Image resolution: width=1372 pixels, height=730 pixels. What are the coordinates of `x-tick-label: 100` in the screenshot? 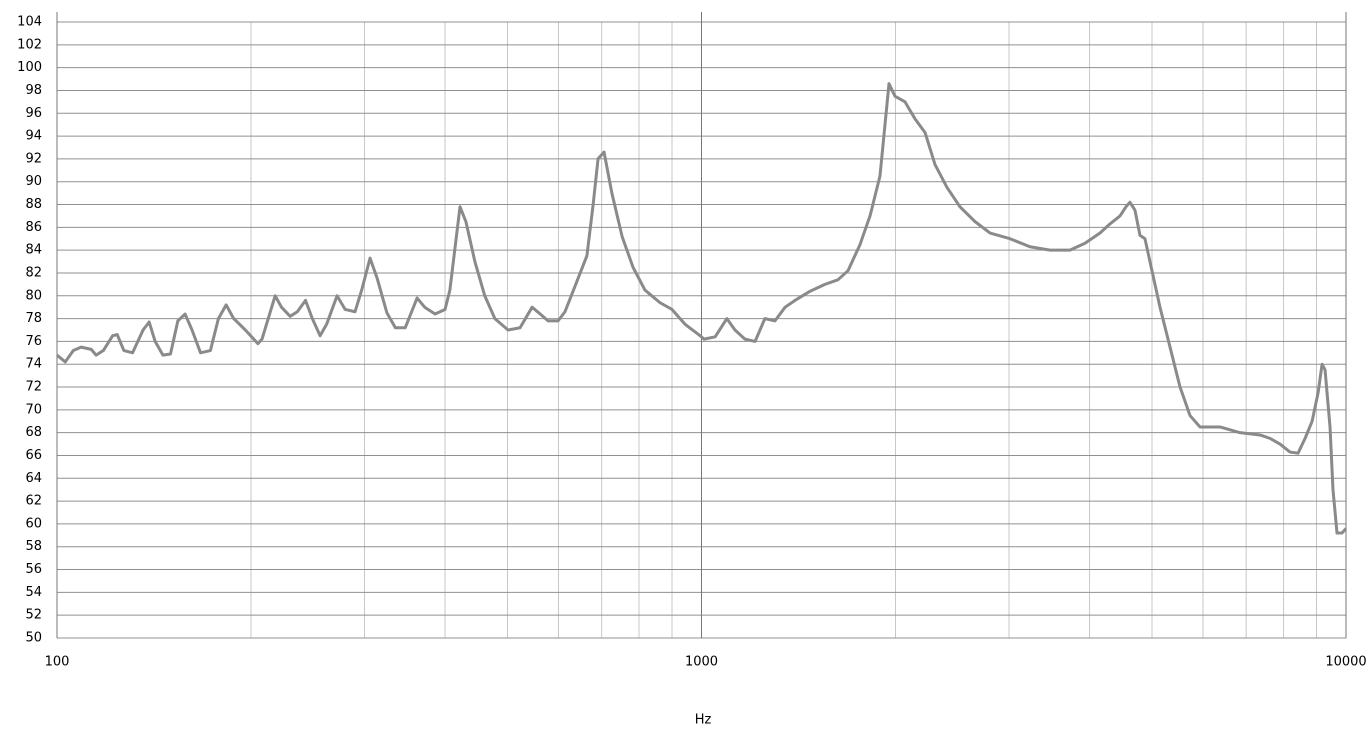 It's located at (57, 662).